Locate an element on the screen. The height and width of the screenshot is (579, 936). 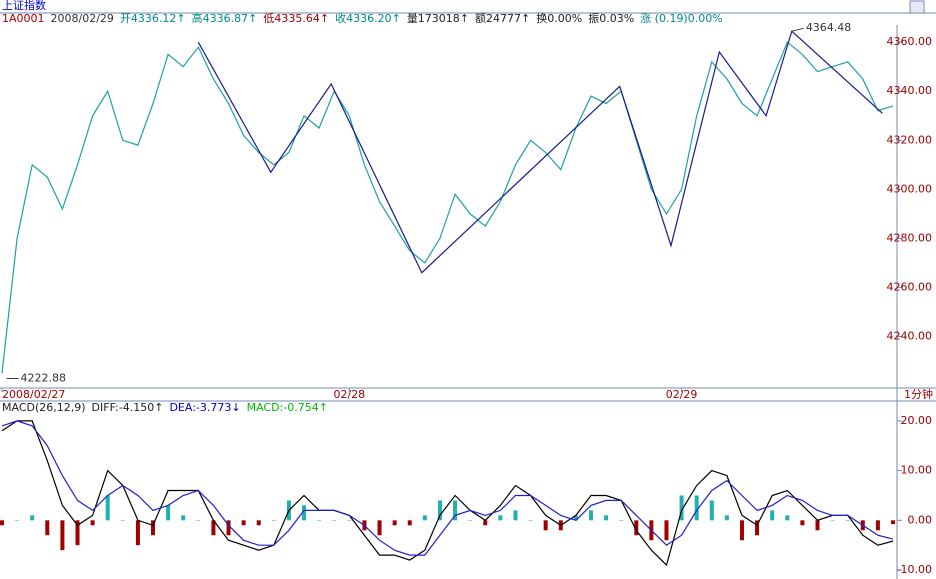
info-item: DEA:-3.773↓ is located at coordinates (204, 407).